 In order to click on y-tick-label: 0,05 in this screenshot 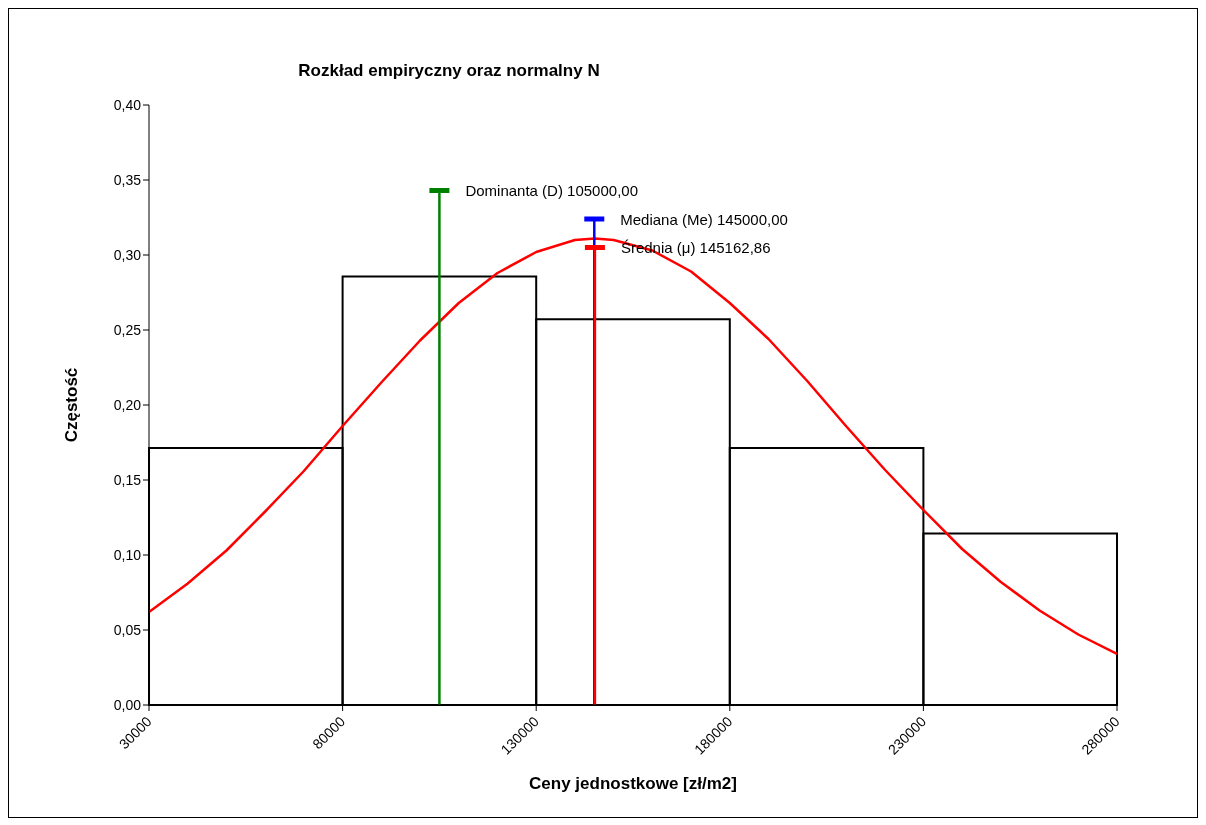, I will do `click(127, 629)`.